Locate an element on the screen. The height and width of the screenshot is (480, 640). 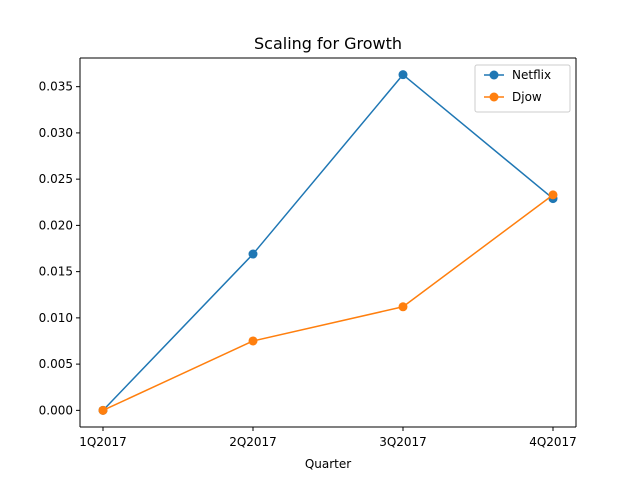
y-tick-label: 0.020 is located at coordinates (56, 225).